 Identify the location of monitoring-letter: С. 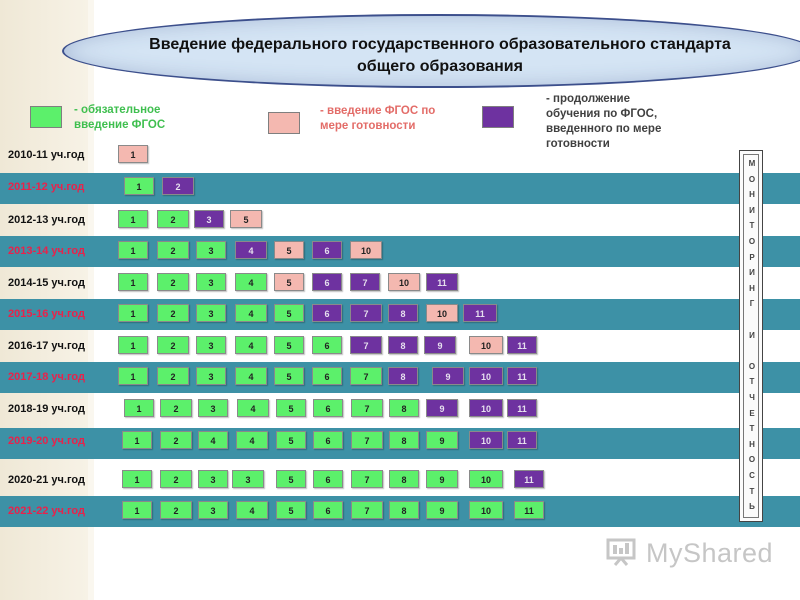
(752, 475).